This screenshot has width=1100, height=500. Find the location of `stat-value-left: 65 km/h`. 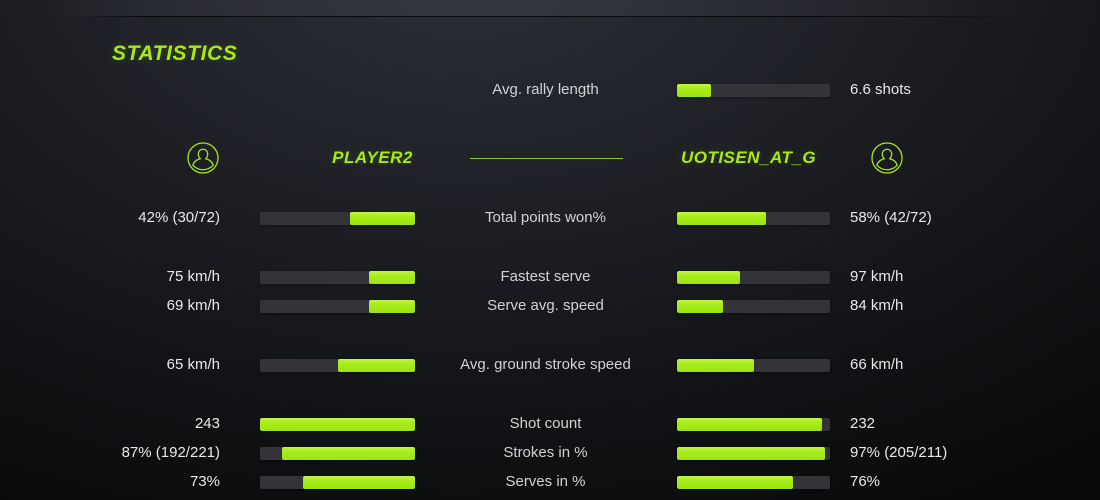

stat-value-left: 65 km/h is located at coordinates (193, 364).